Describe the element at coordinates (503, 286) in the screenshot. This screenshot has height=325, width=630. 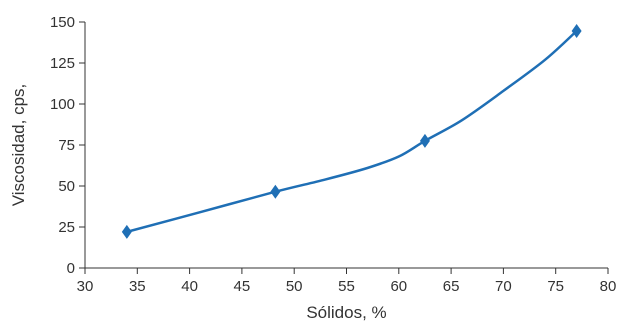
I see `x-tick-label: 70` at that location.